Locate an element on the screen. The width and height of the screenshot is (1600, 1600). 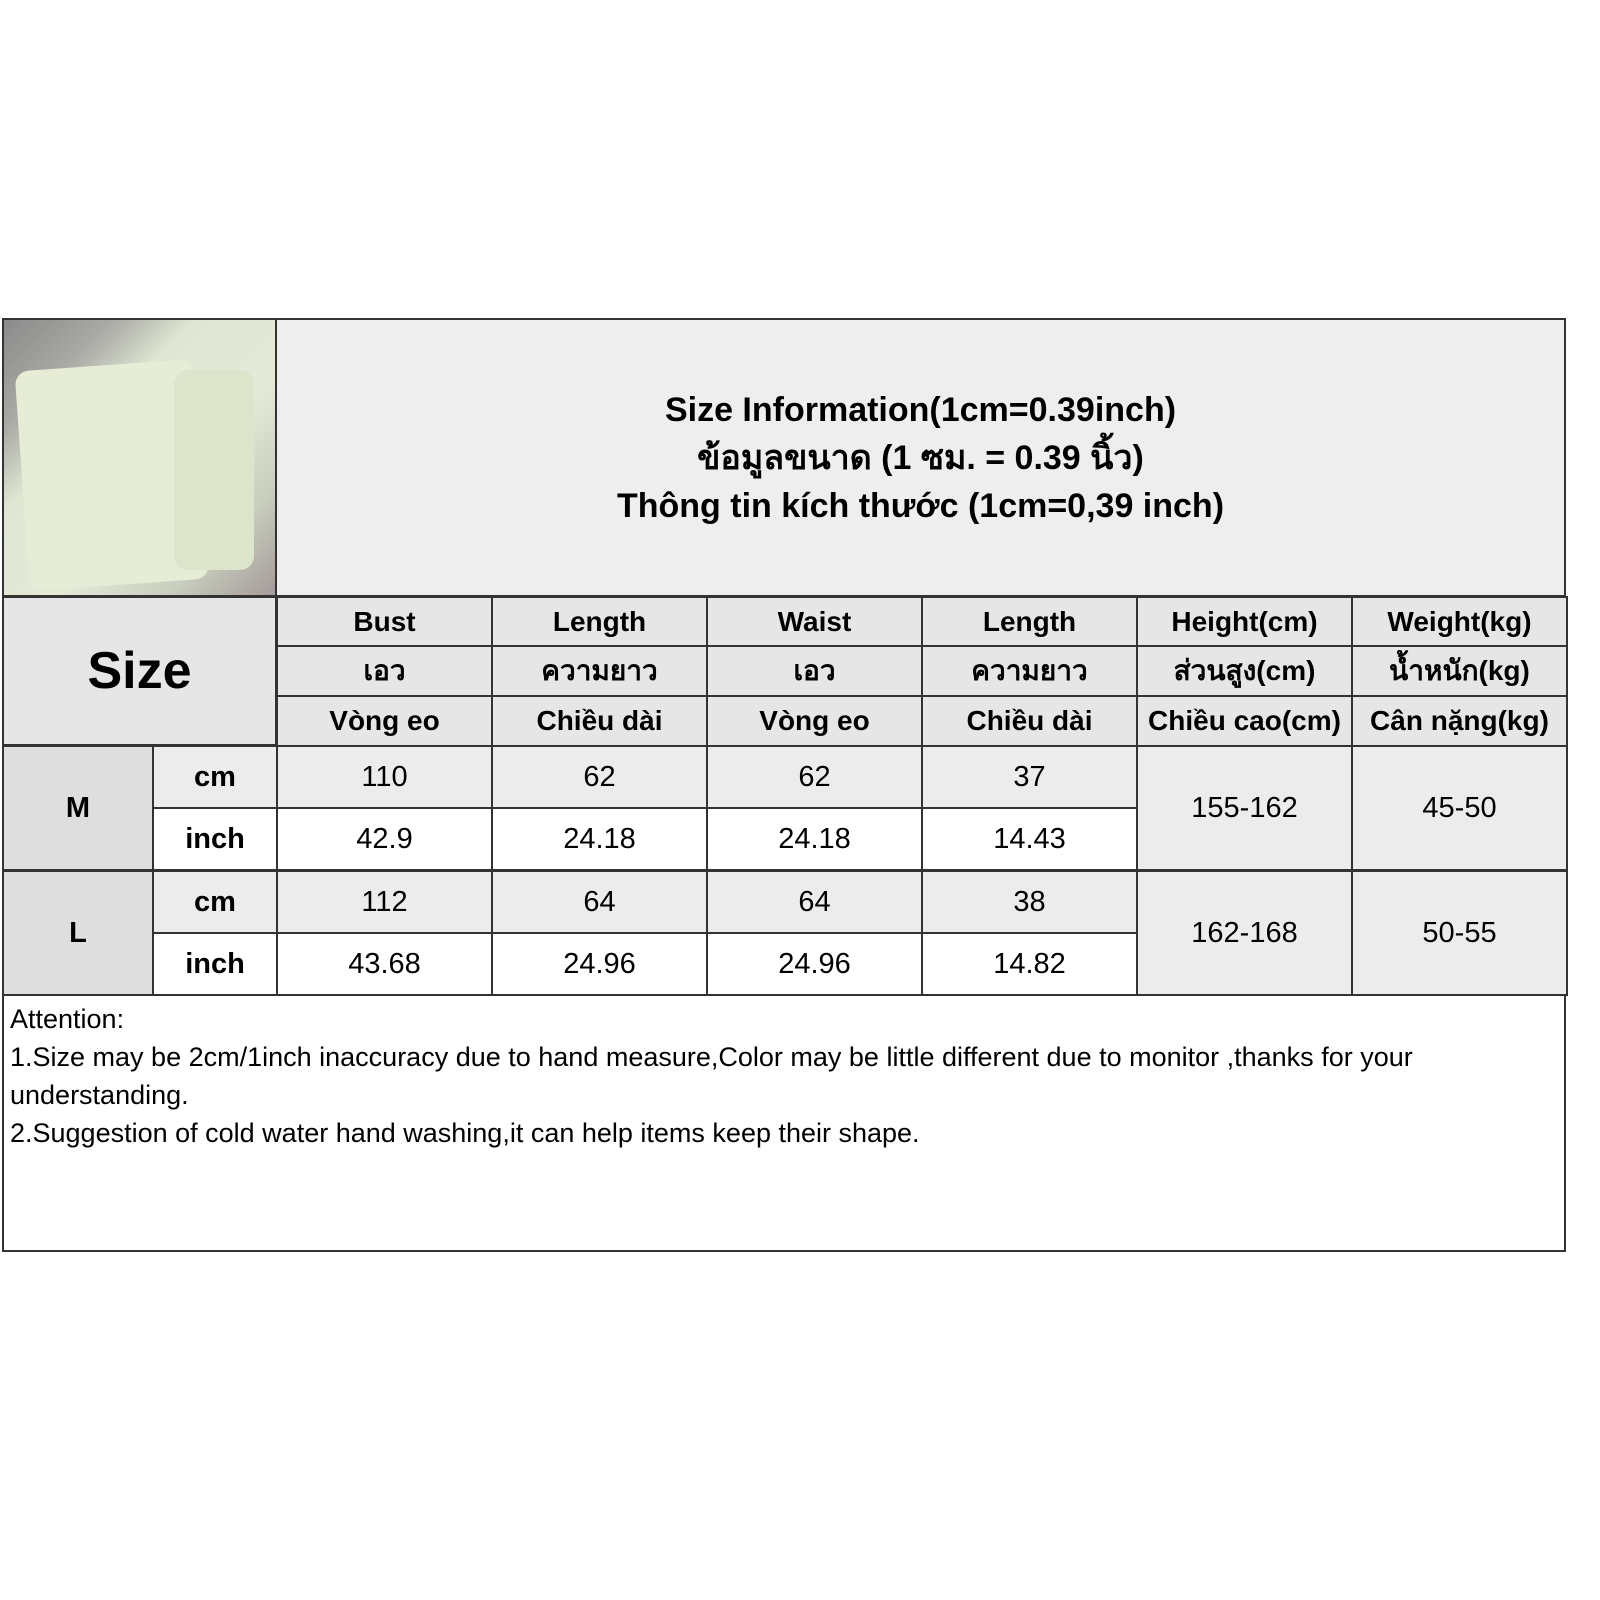
product-photo is located at coordinates (139, 457).